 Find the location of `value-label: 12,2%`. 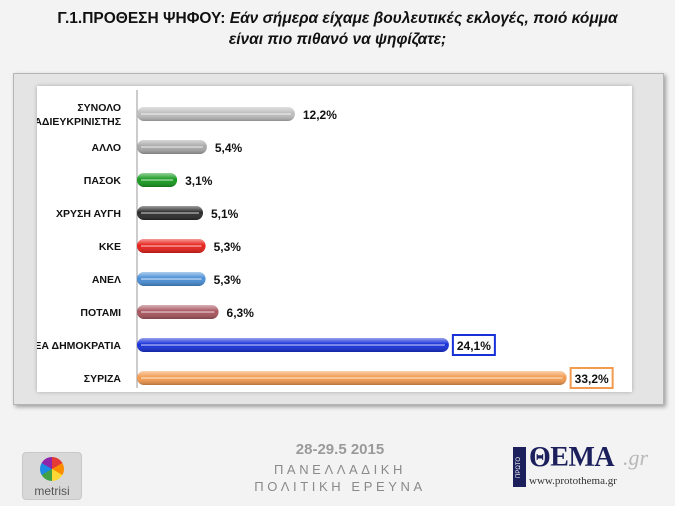

value-label: 12,2% is located at coordinates (320, 115).